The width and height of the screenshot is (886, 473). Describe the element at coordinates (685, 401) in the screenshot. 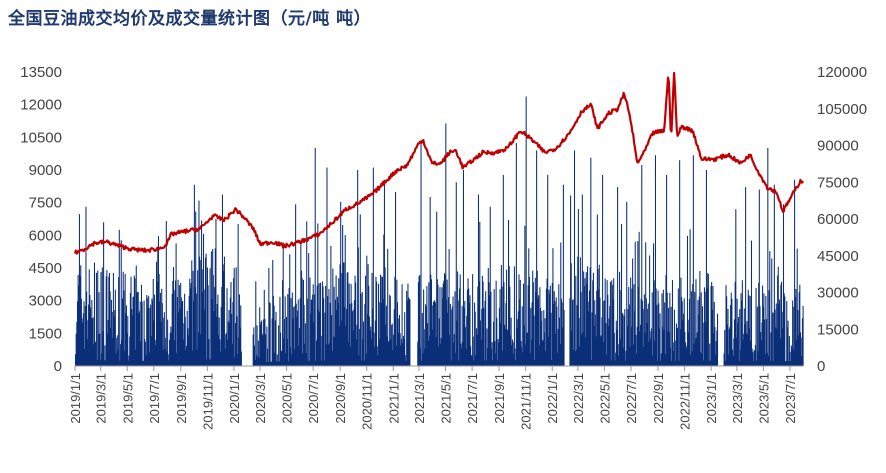

I see `x-tick-label: 2022/11/1` at that location.